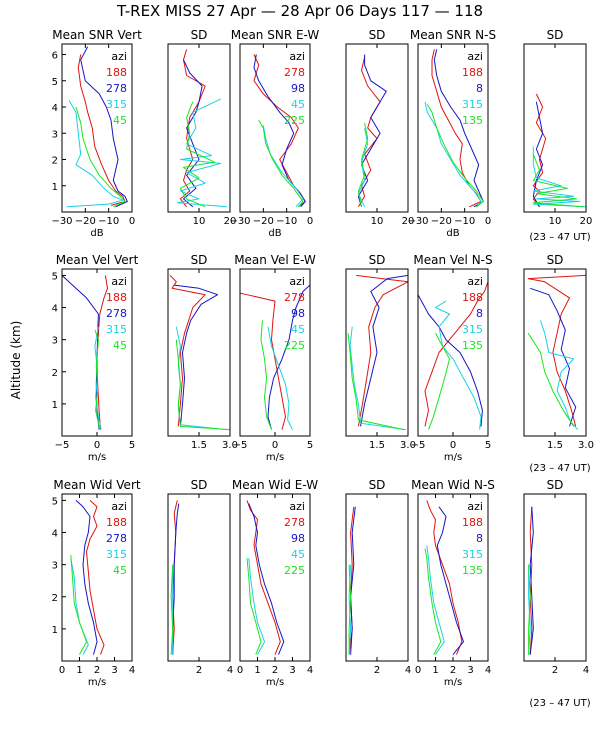 The height and width of the screenshot is (750, 600). Describe the element at coordinates (275, 485) in the screenshot. I see `panel-title: Mean Wid E-W` at that location.